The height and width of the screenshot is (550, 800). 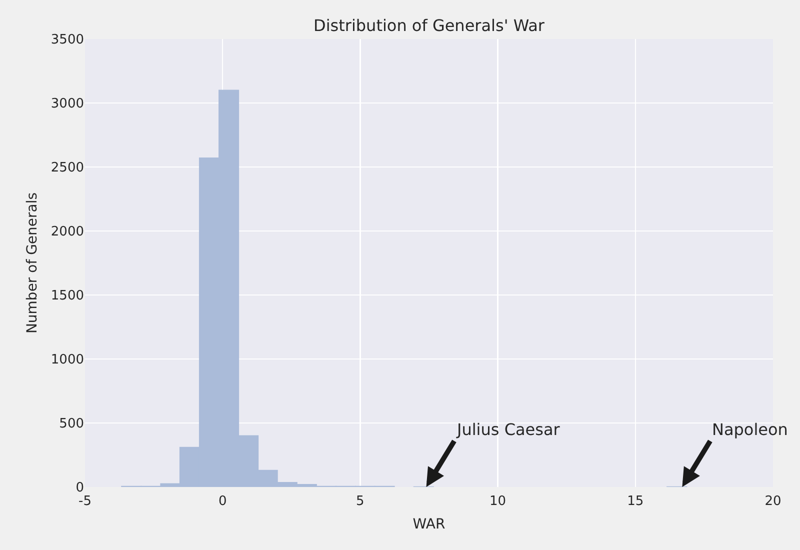 I want to click on annotation: Napoleon, so click(x=750, y=429).